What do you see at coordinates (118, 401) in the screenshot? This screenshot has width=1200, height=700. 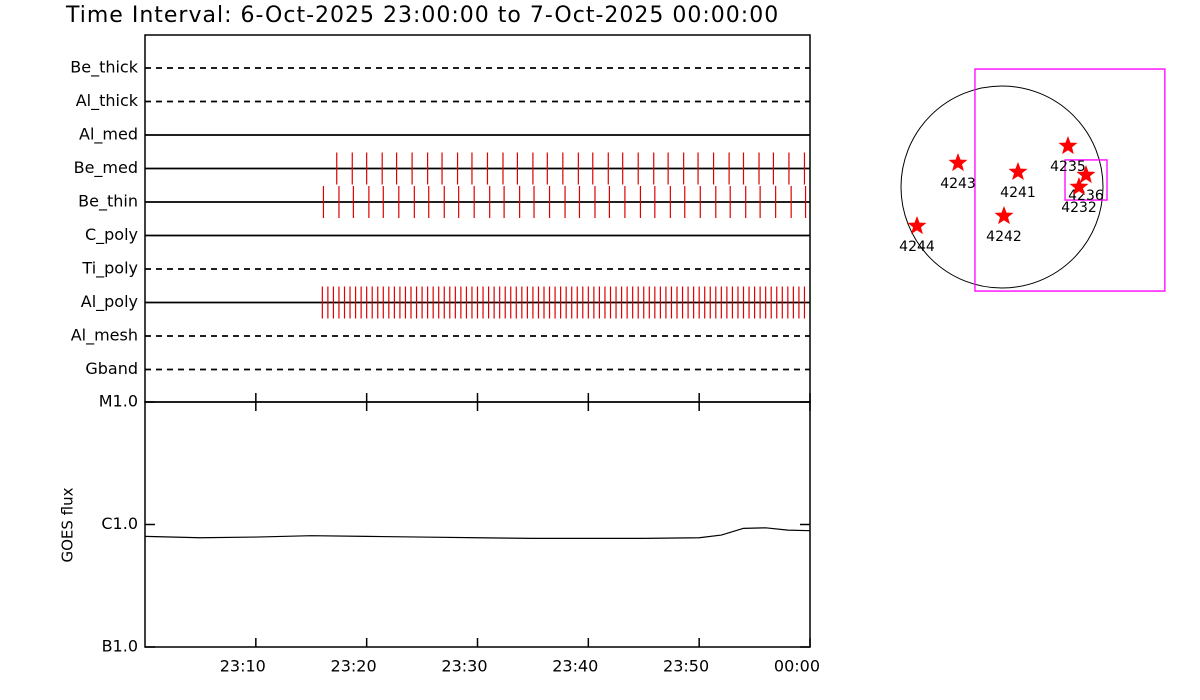 I see `y-tick-label: M1.0` at bounding box center [118, 401].